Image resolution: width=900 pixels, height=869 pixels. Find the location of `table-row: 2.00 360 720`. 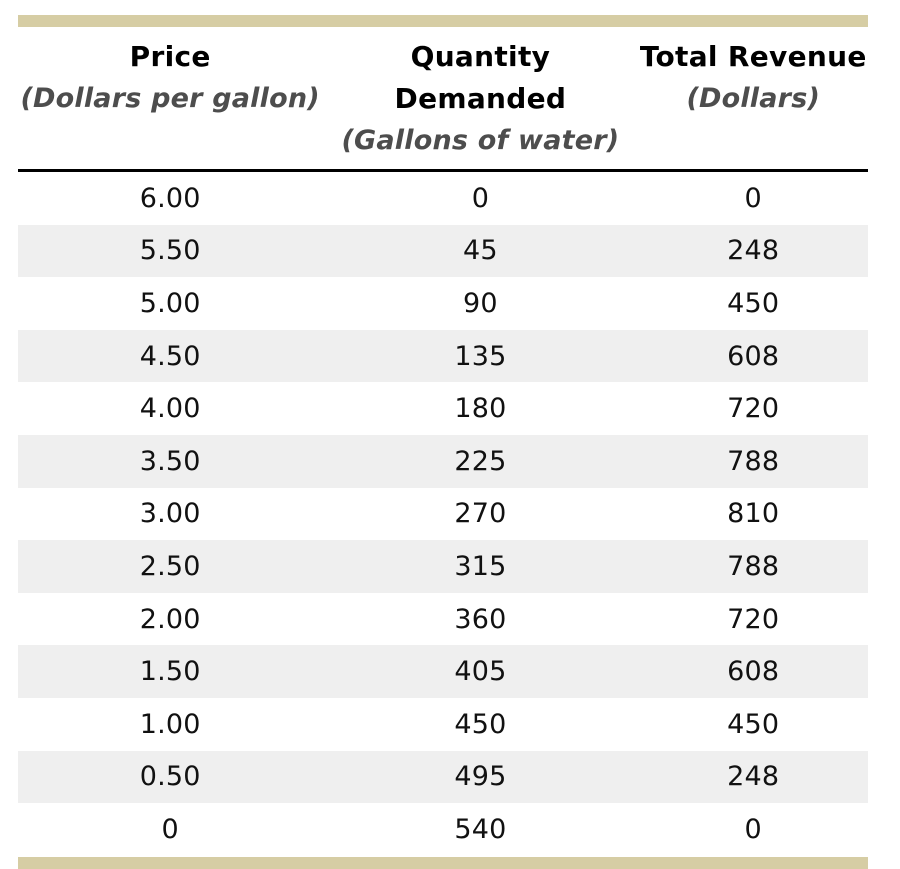

table-row: 2.00 360 720 is located at coordinates (443, 619).